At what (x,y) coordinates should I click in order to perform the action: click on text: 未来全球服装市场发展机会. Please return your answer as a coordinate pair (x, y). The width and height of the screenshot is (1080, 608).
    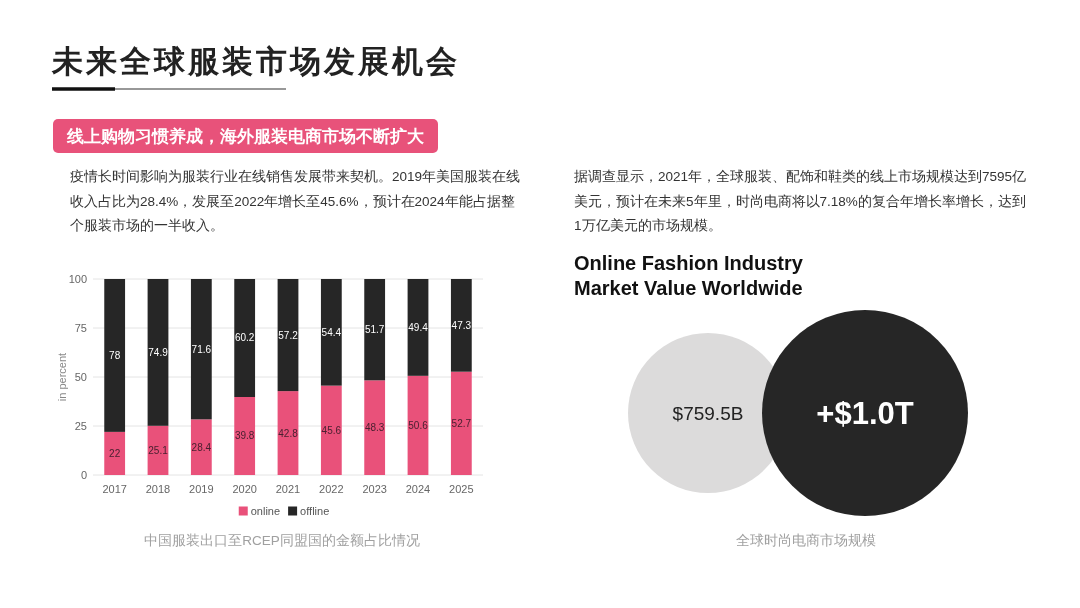
    Looking at the image, I should click on (255, 61).